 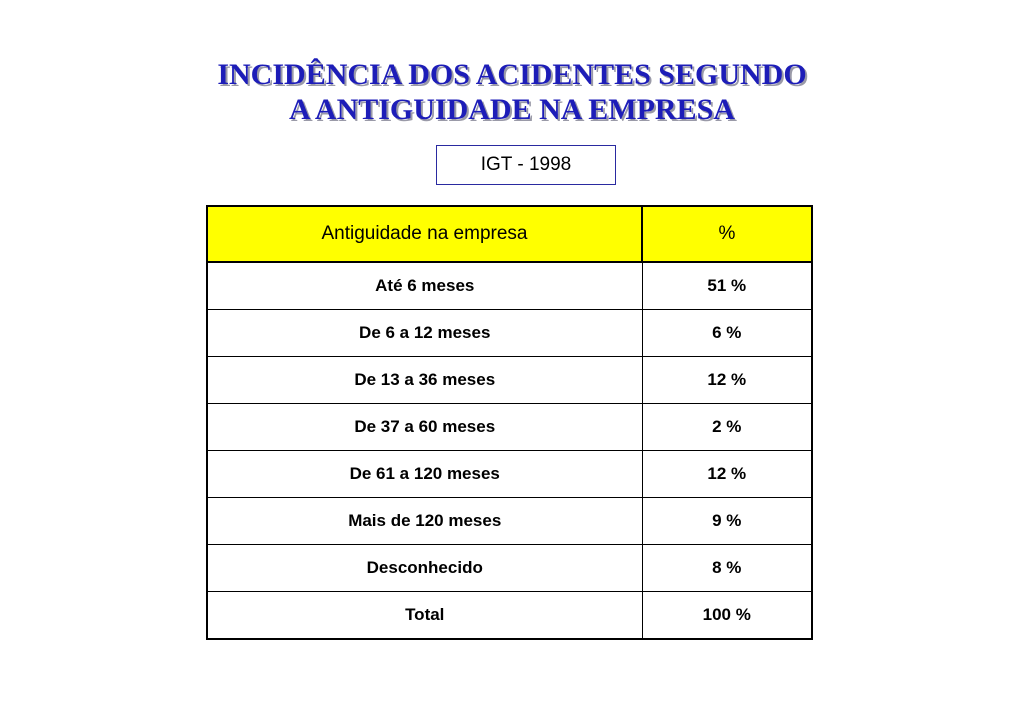 What do you see at coordinates (727, 333) in the screenshot?
I see `percent-cell: 6 %` at bounding box center [727, 333].